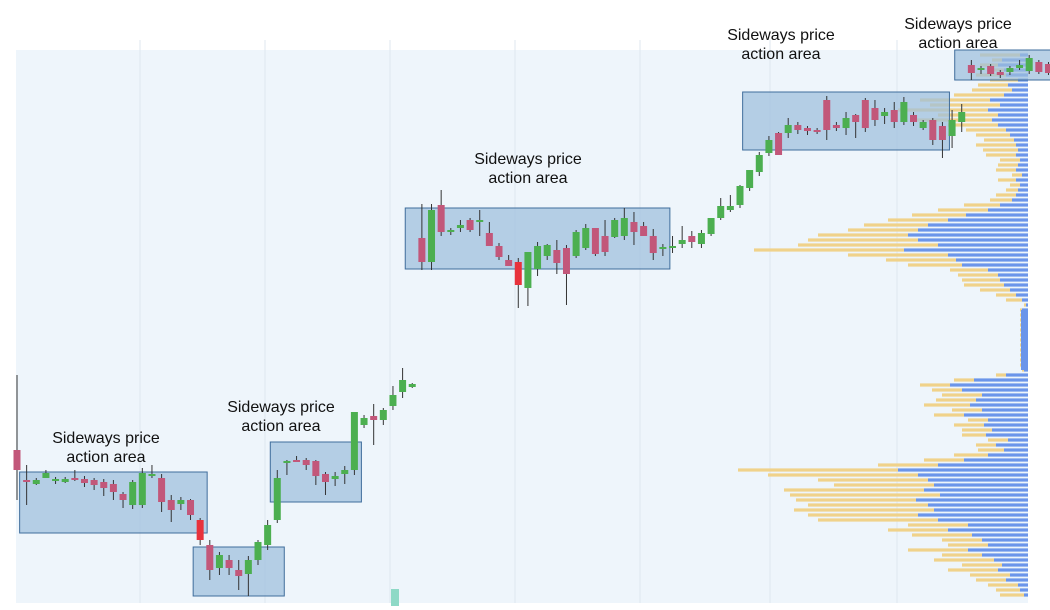 Image resolution: width=1050 pixels, height=610 pixels. What do you see at coordinates (395, 597) in the screenshot?
I see `volume-marker` at bounding box center [395, 597].